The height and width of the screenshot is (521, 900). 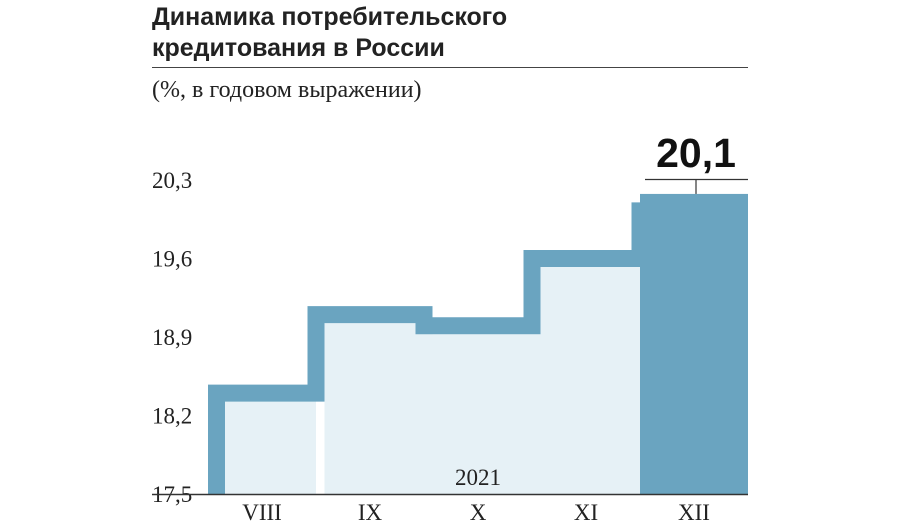 I want to click on chart-subtitle: (%, в годовом выражении), so click(x=287, y=90).